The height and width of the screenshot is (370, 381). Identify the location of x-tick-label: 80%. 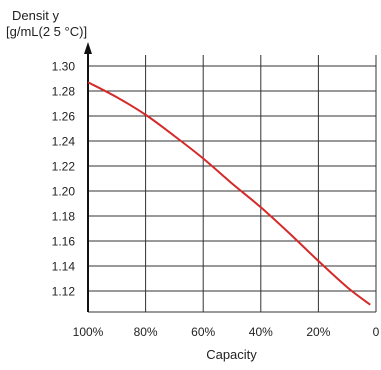
(146, 332).